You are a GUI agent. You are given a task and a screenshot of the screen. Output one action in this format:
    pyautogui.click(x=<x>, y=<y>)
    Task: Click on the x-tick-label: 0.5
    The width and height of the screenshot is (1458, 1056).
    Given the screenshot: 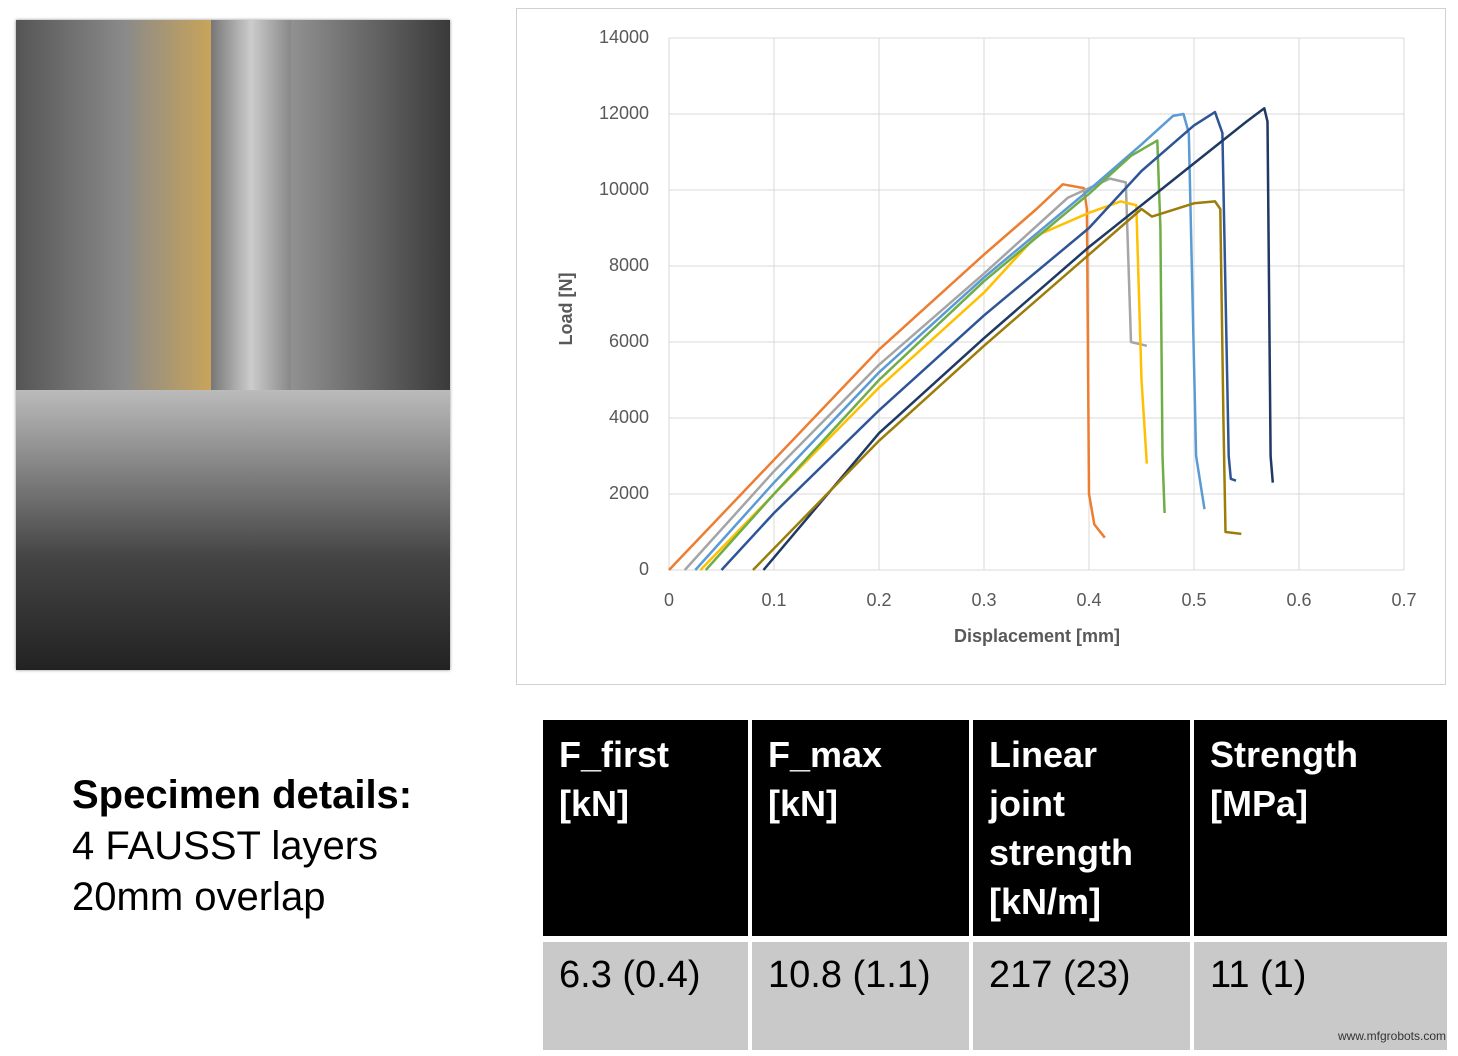 What is the action you would take?
    pyautogui.click(x=1193, y=600)
    